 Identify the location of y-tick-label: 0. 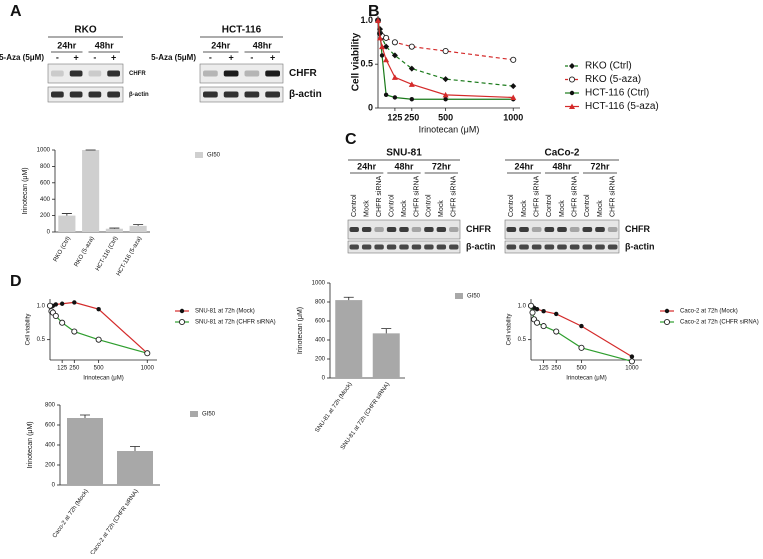
(49, 233).